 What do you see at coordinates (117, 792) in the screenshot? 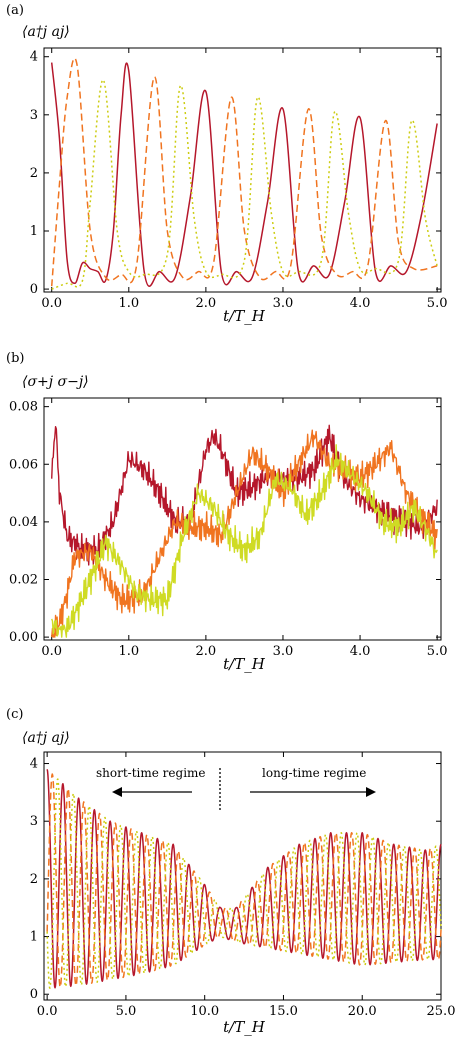
I see `short-time-arrowhead` at bounding box center [117, 792].